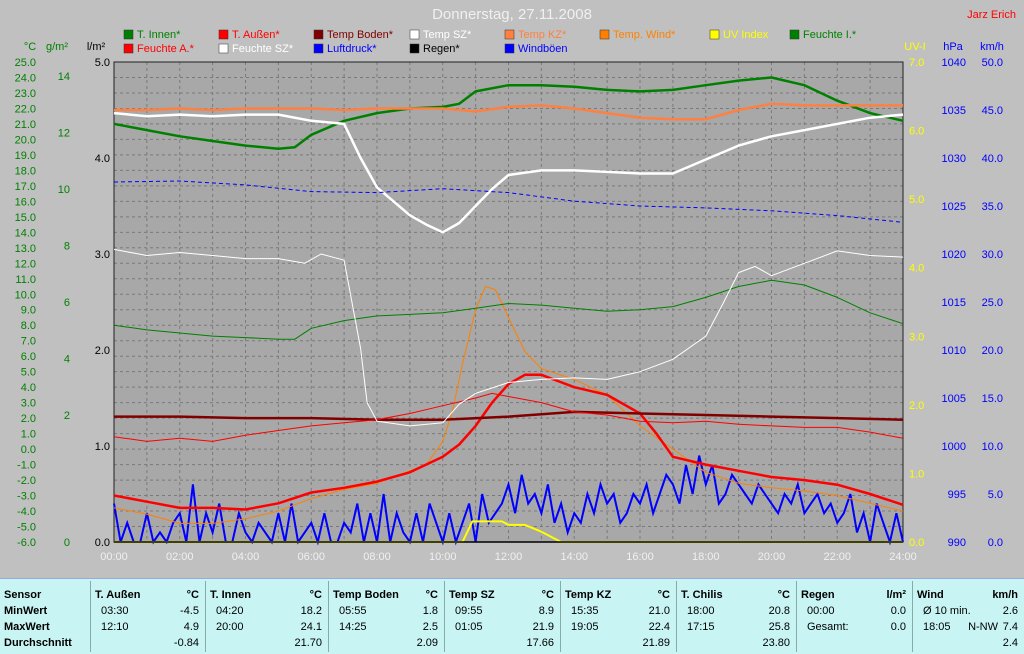 The width and height of the screenshot is (1024, 654). I want to click on stats-column: Temp Boden °C 05:55 1.8 14:25 2.5 2.09, so click(386, 616).